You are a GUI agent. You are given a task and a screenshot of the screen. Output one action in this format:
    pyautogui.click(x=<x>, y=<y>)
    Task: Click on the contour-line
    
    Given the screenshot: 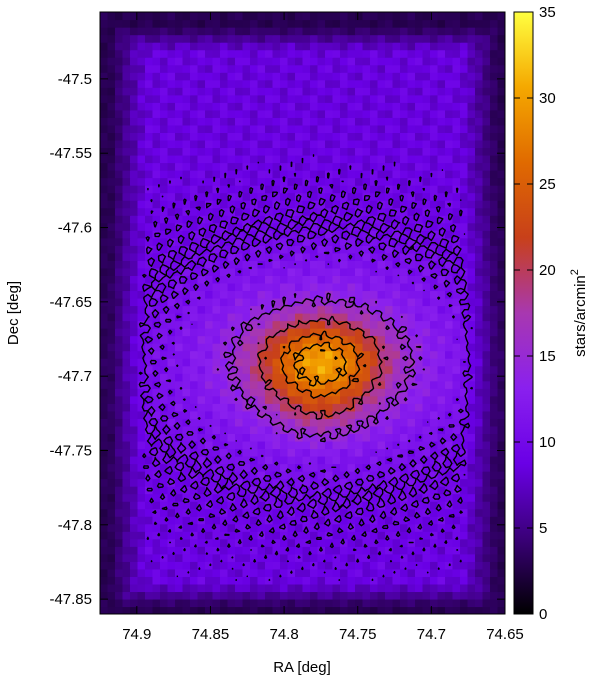 What is the action you would take?
    pyautogui.click(x=323, y=364)
    